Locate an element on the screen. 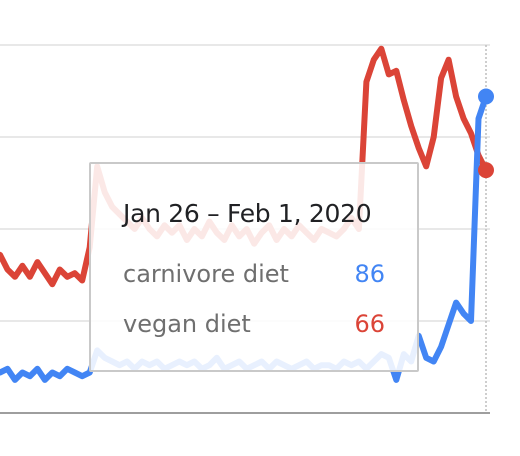 Image resolution: width=520 pixels, height=456 pixels. tooltip-series-label: carnivore diet is located at coordinates (206, 274).